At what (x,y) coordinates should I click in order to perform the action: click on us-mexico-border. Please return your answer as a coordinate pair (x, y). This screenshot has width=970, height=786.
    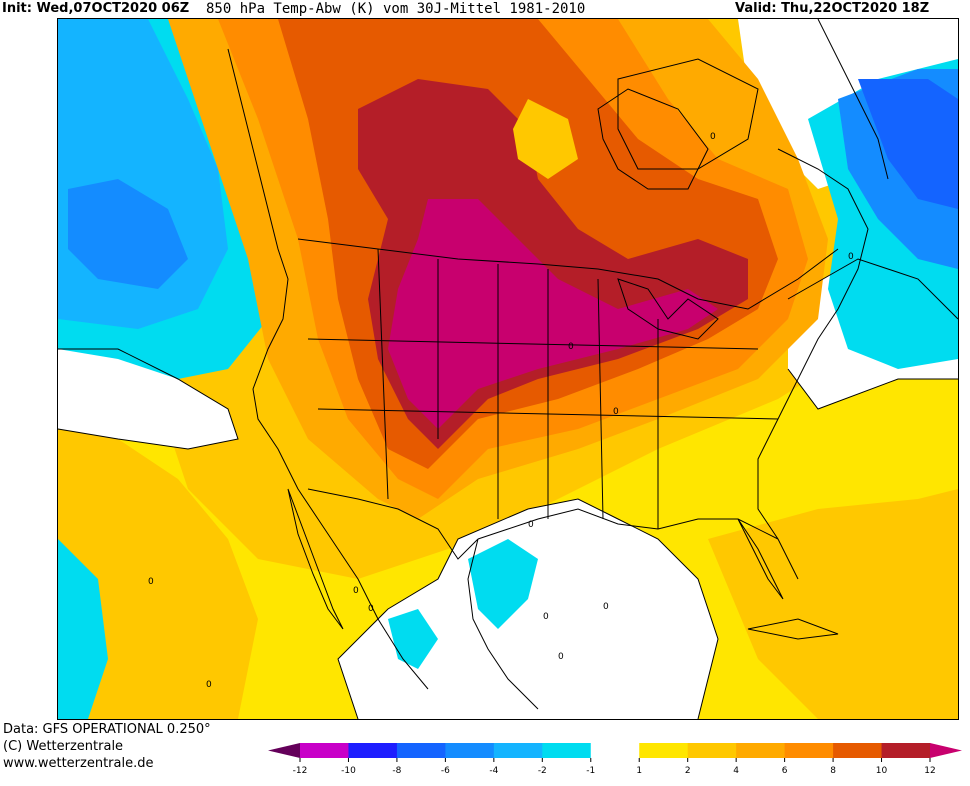
    Looking at the image, I should click on (393, 524).